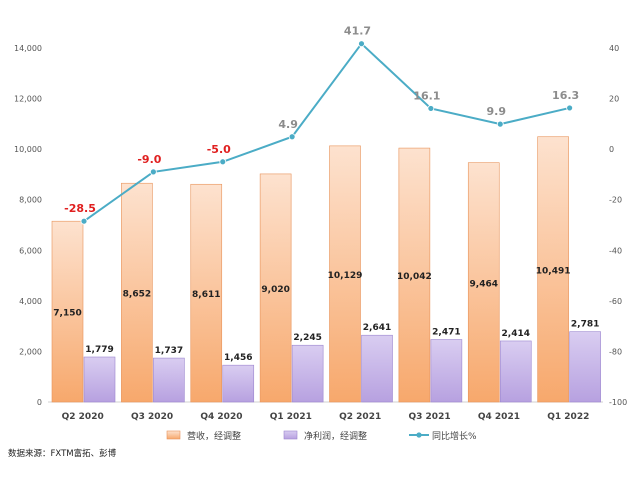 The height and width of the screenshot is (484, 640). Describe the element at coordinates (615, 301) in the screenshot. I see `y-right-tick-label: -60` at that location.